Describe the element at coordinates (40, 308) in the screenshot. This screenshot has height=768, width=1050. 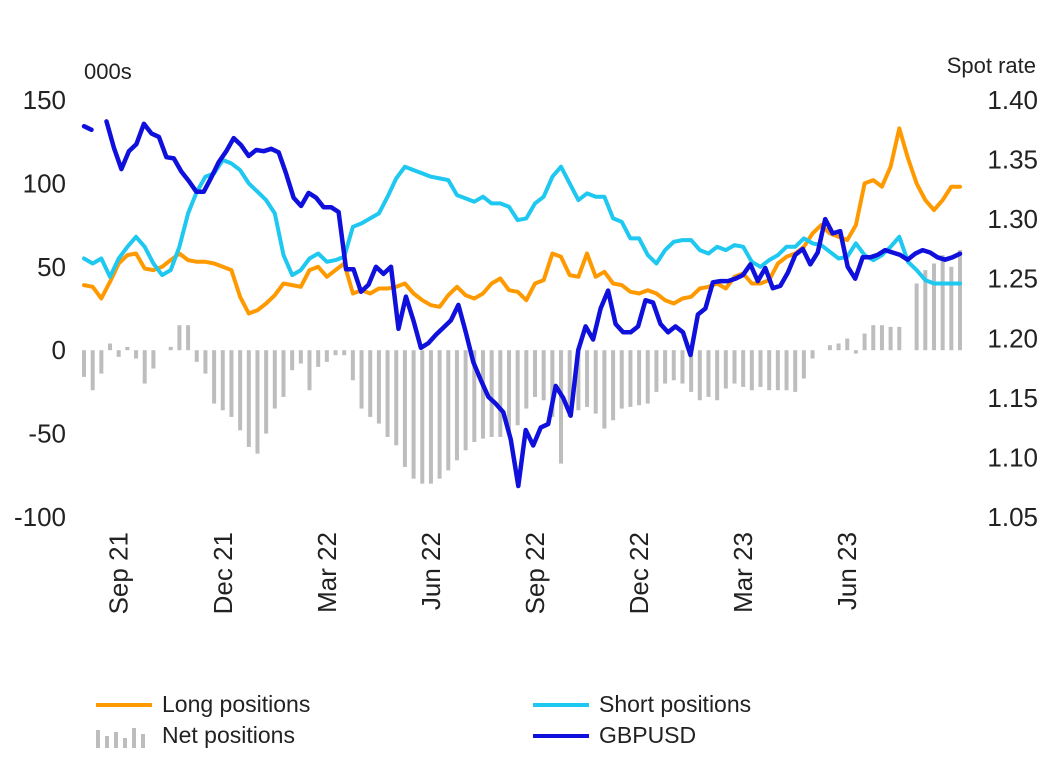
I see `left-axis: 150 100 50 0 -50 -100` at that location.